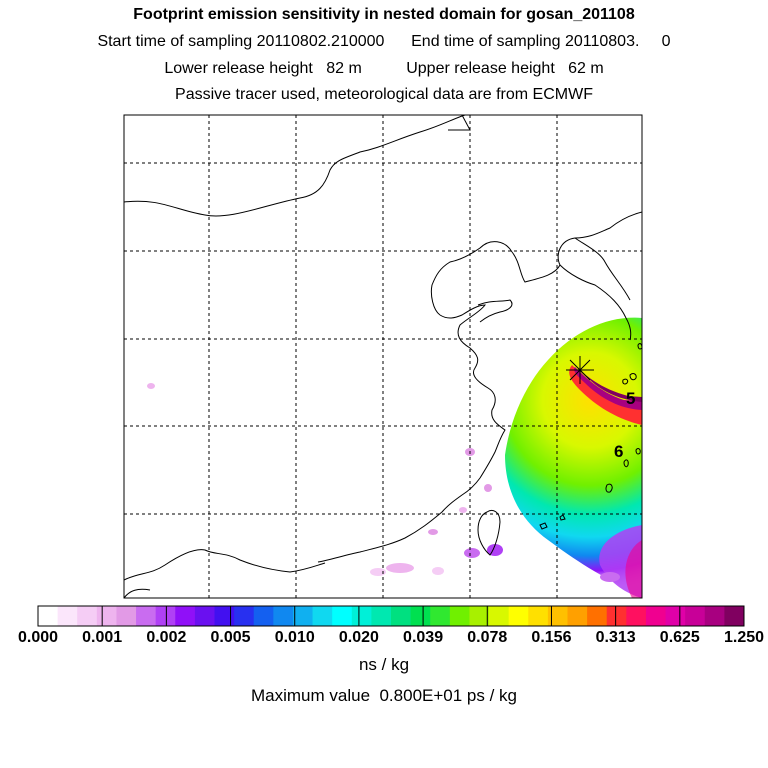 This screenshot has height=768, width=768. Describe the element at coordinates (615, 637) in the screenshot. I see `colorbar-tick-label: 0.313` at that location.